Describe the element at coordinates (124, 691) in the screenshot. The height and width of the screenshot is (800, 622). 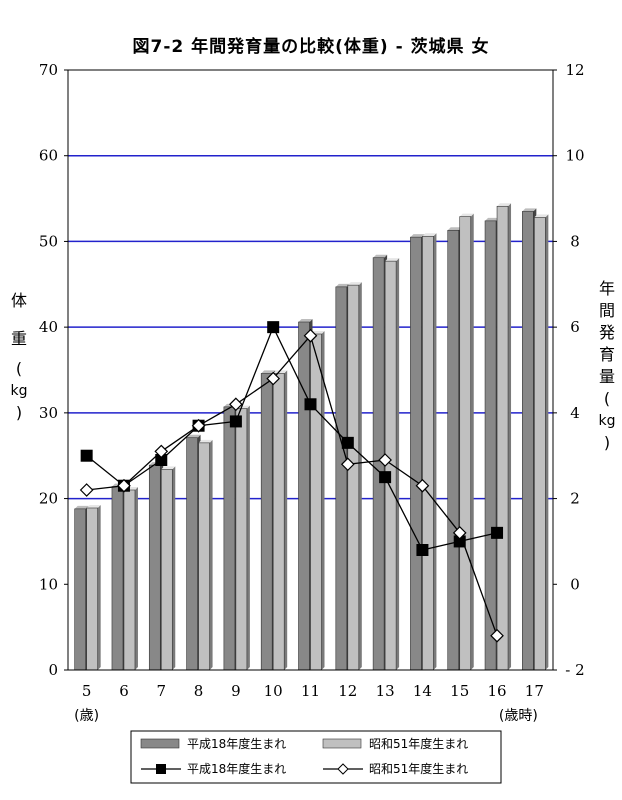
I see `x-tick-label: 6` at that location.